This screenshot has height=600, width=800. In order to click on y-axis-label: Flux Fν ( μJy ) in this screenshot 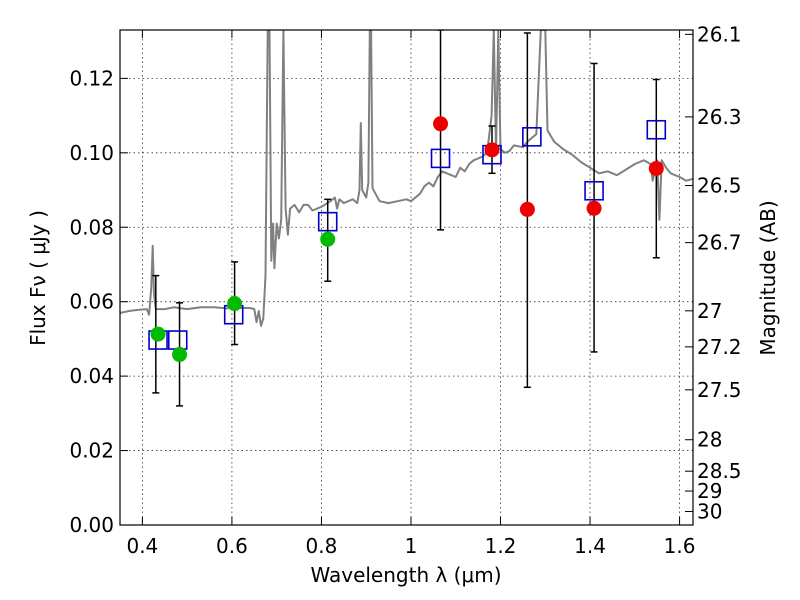, I will do `click(38, 278)`.